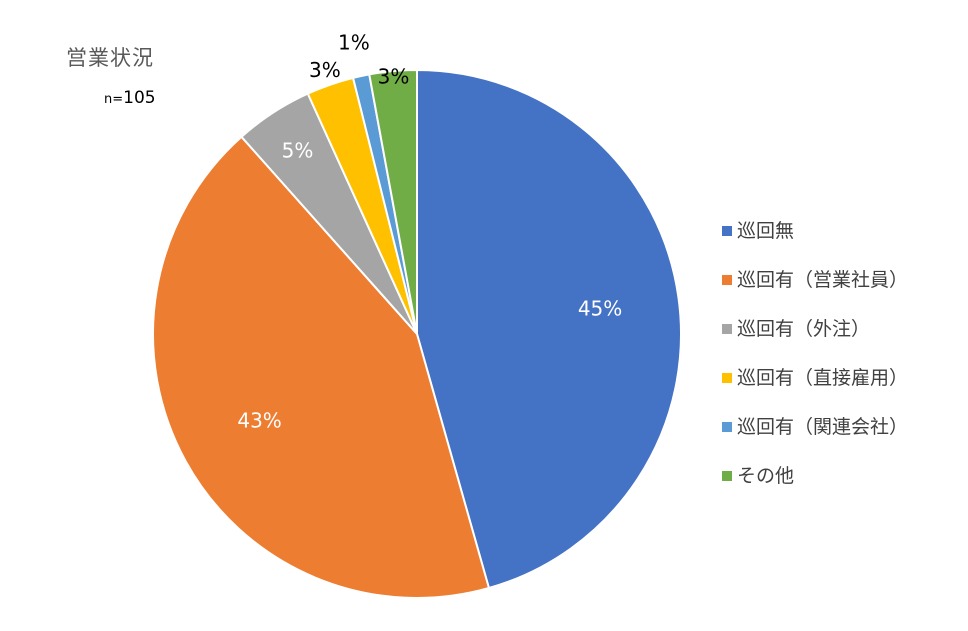  I want to click on legend-label-2: 巡回有（営業社員）, so click(822, 280).